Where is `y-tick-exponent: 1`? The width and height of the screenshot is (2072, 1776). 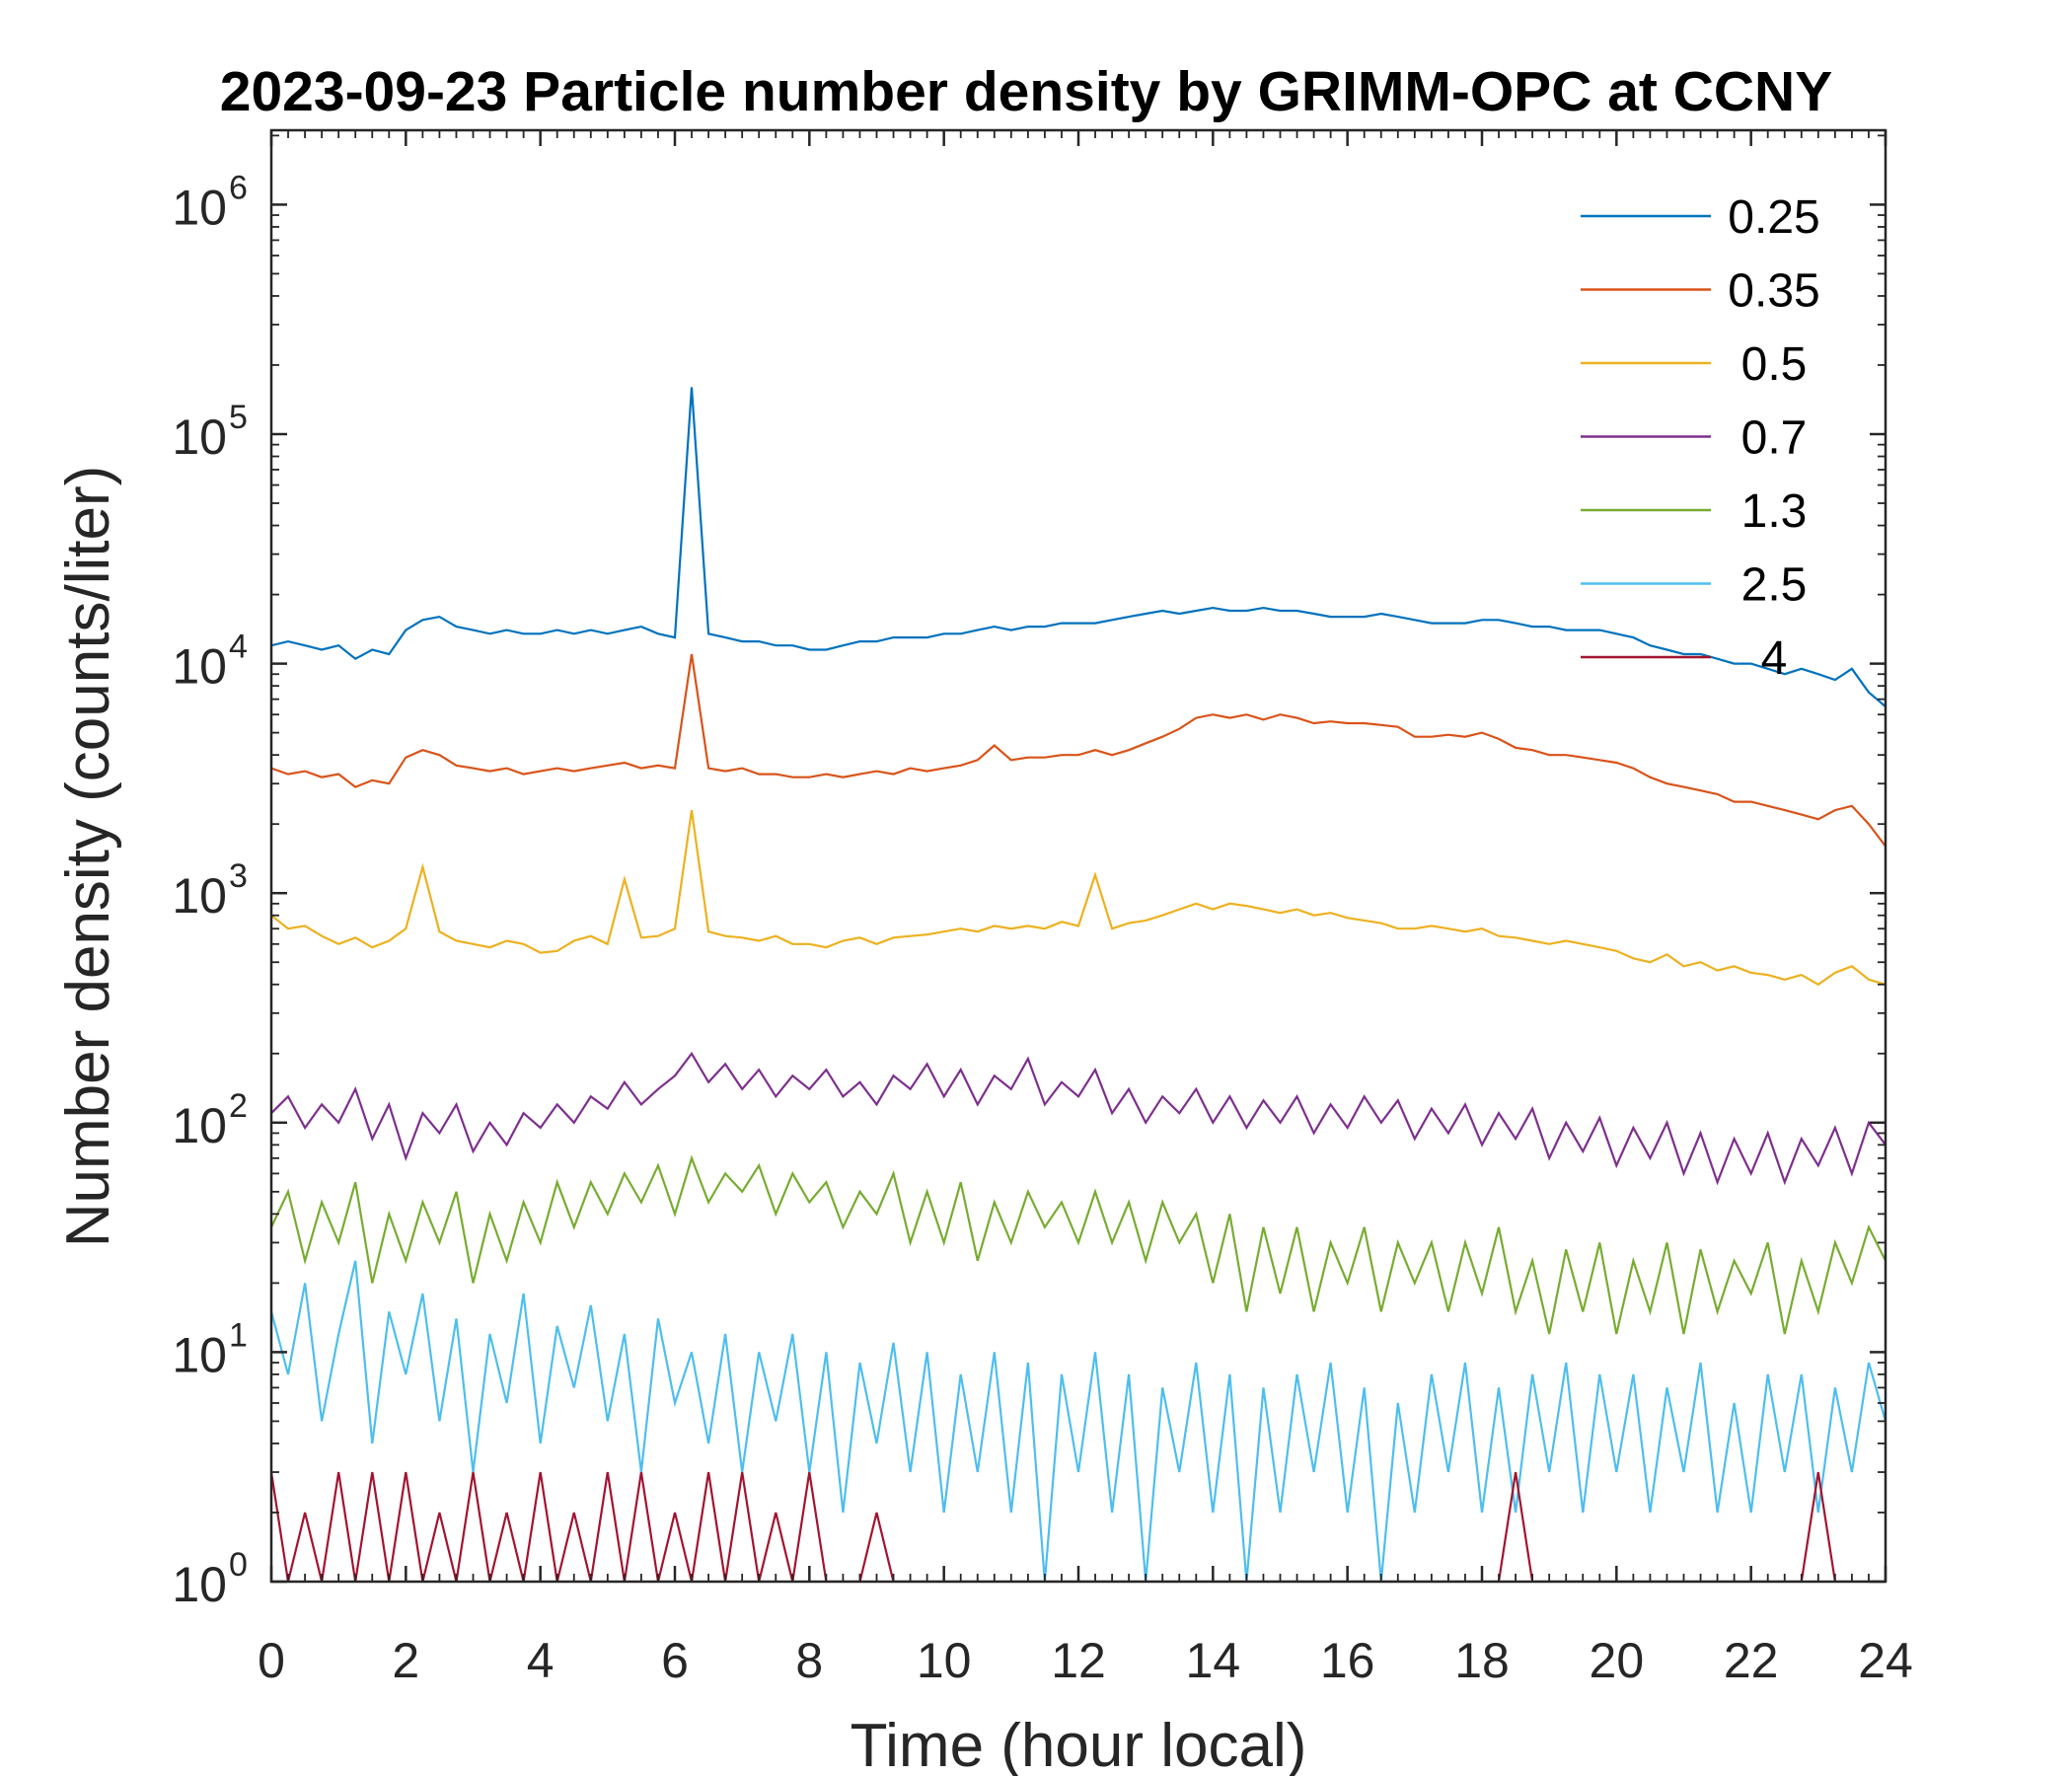
y-tick-exponent: 1 is located at coordinates (239, 1335).